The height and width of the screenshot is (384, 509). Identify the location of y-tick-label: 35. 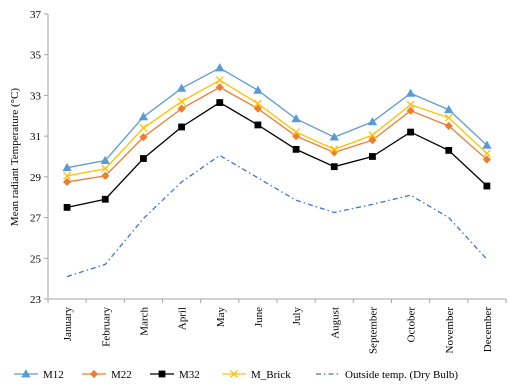
(36, 56).